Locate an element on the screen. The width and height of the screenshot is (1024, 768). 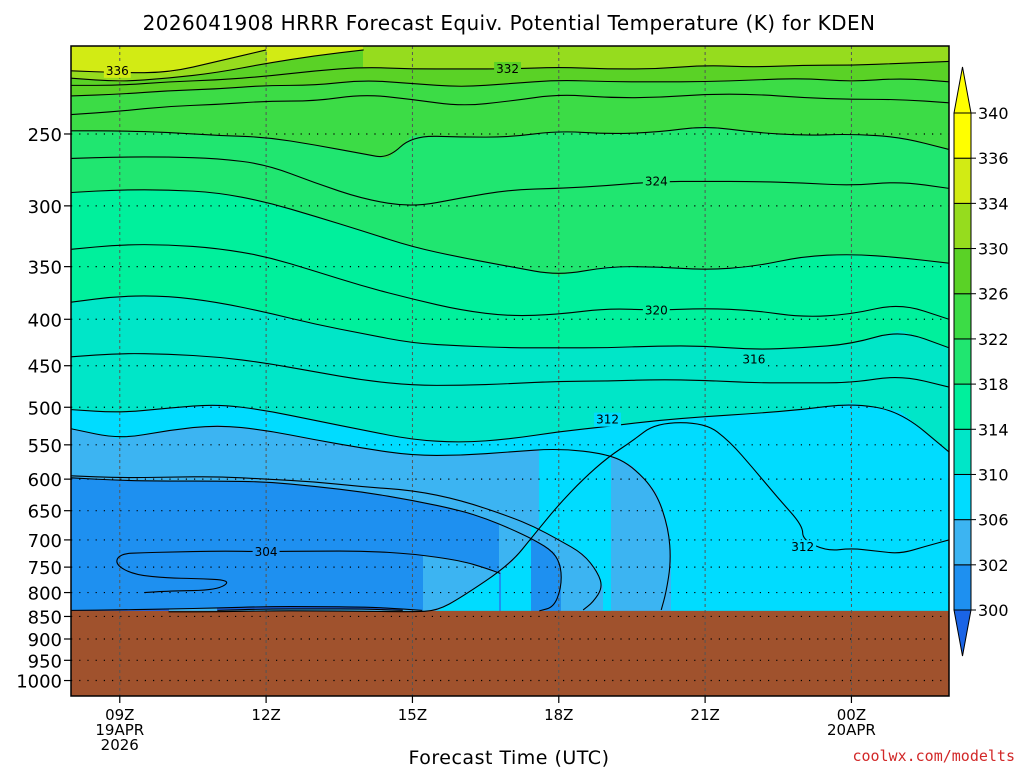
colorbar-label: 302 is located at coordinates (993, 565).